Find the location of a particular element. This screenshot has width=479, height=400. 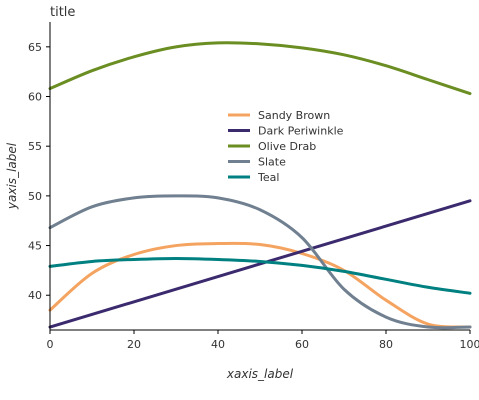

chart-title: title is located at coordinates (62, 12).